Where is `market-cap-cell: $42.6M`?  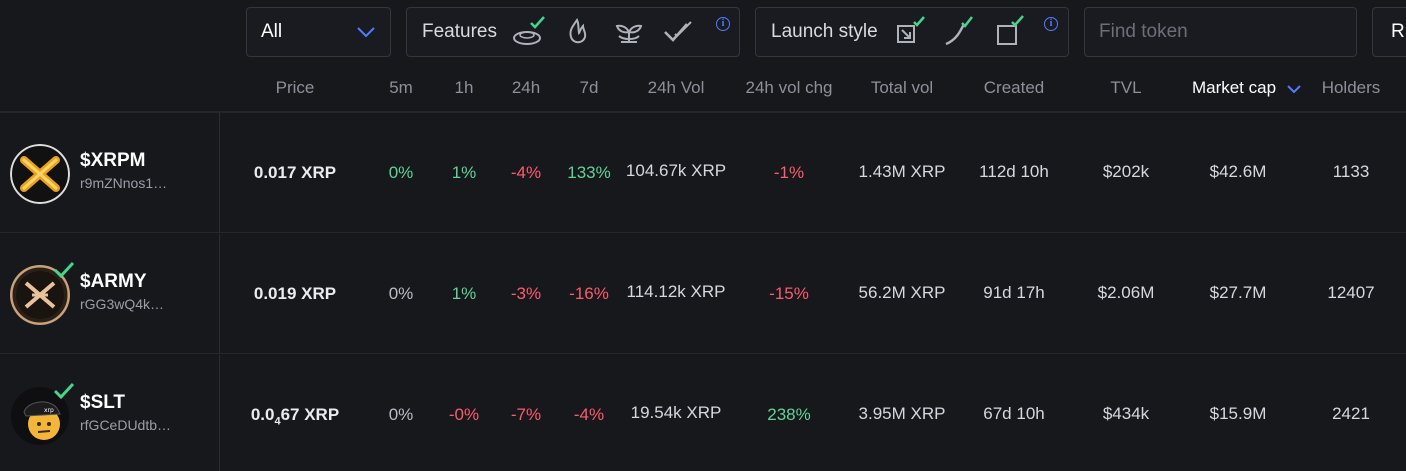 market-cap-cell: $42.6M is located at coordinates (1238, 171).